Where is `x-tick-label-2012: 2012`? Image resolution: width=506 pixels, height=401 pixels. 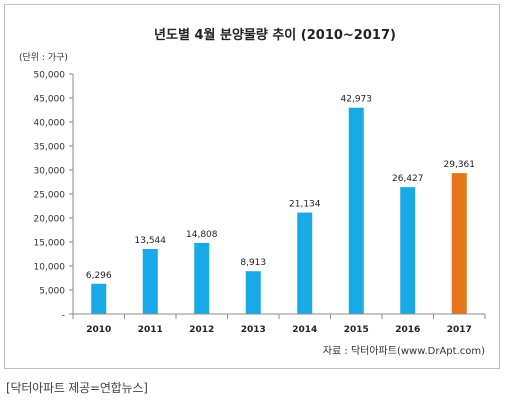
x-tick-label-2012: 2012 is located at coordinates (201, 330).